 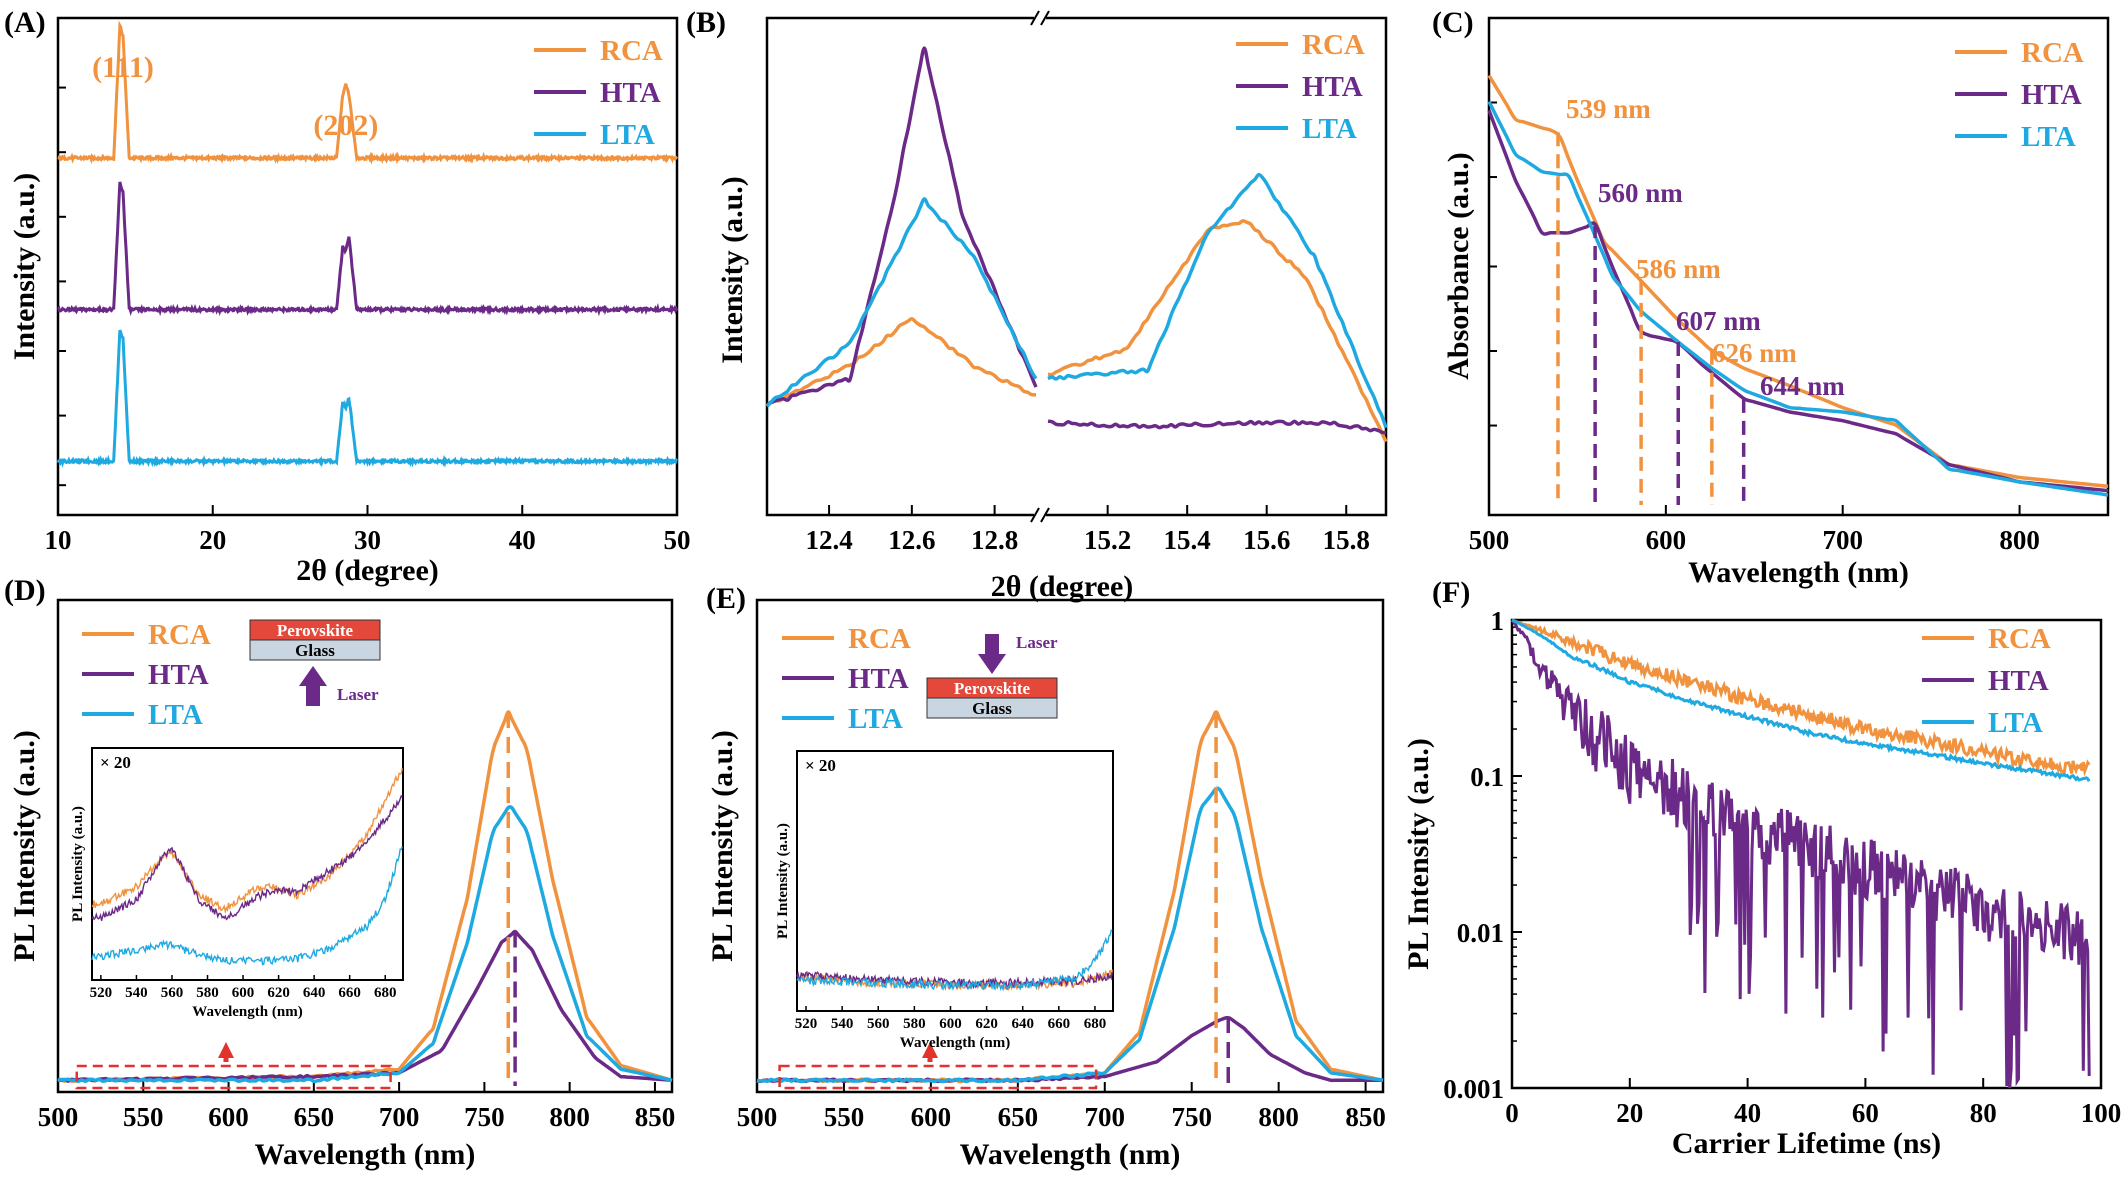 What do you see at coordinates (1451, 592) in the screenshot?
I see `panel-label: (F)` at bounding box center [1451, 592].